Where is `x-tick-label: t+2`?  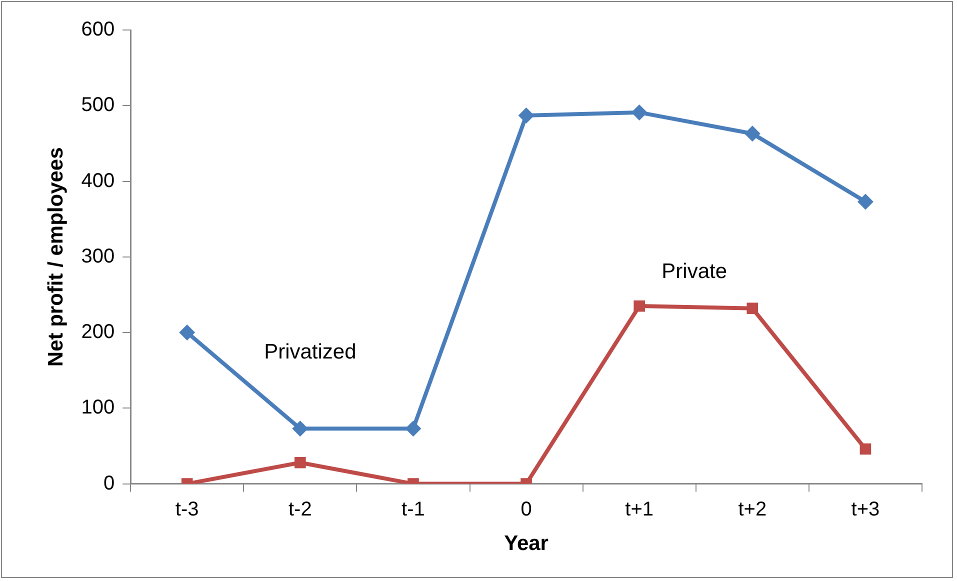
x-tick-label: t+2 is located at coordinates (752, 509).